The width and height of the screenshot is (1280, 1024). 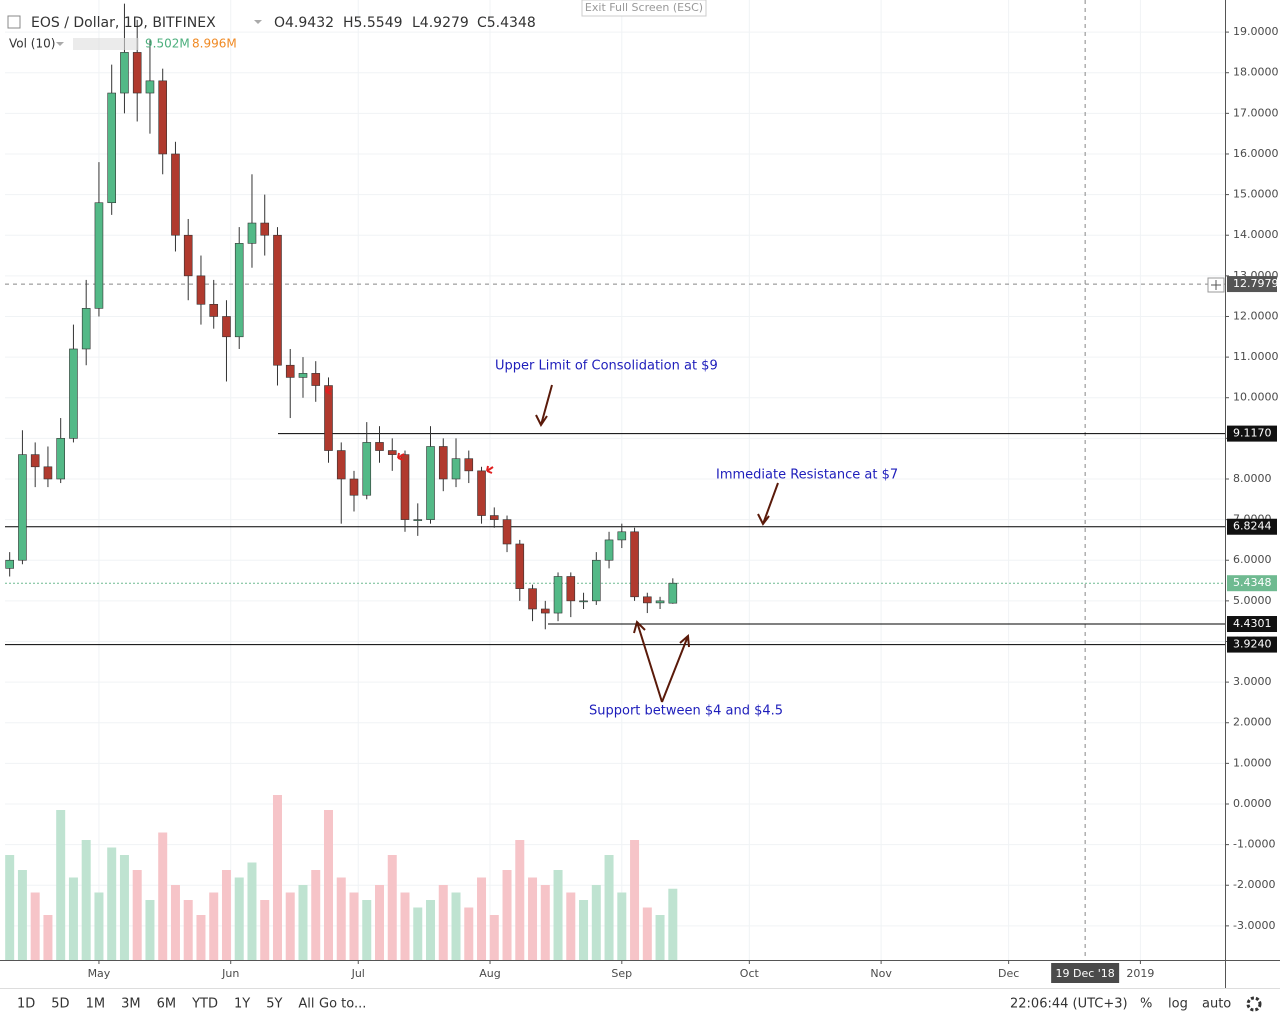 I want to click on x-tick-label: Jun, so click(x=230, y=973).